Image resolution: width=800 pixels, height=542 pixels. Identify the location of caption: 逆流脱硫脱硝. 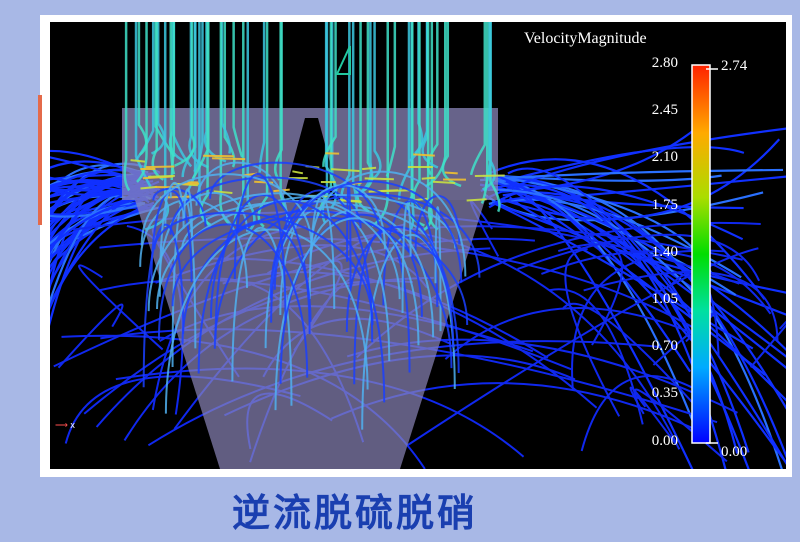
(354, 513).